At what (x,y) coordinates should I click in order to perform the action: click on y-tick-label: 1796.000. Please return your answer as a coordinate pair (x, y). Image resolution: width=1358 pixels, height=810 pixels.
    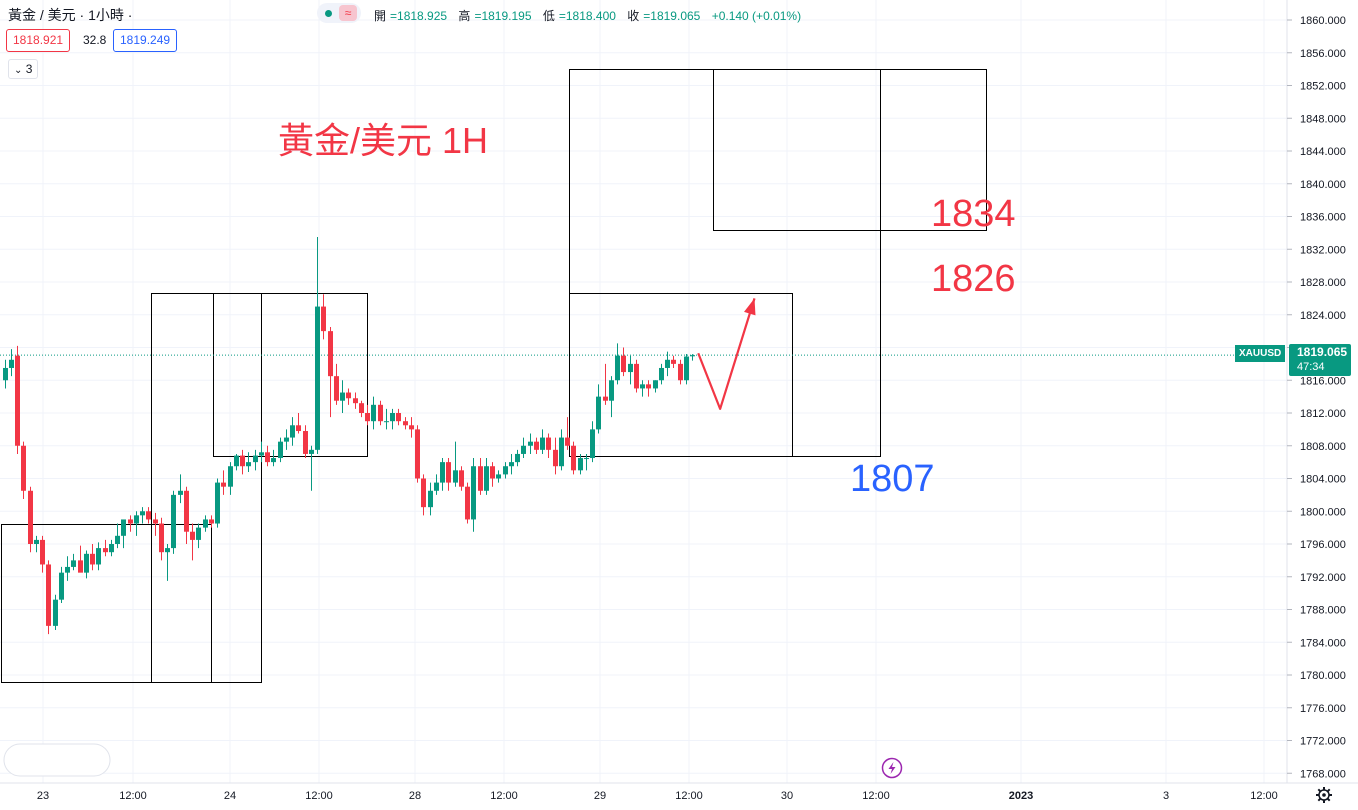
    Looking at the image, I should click on (1323, 545).